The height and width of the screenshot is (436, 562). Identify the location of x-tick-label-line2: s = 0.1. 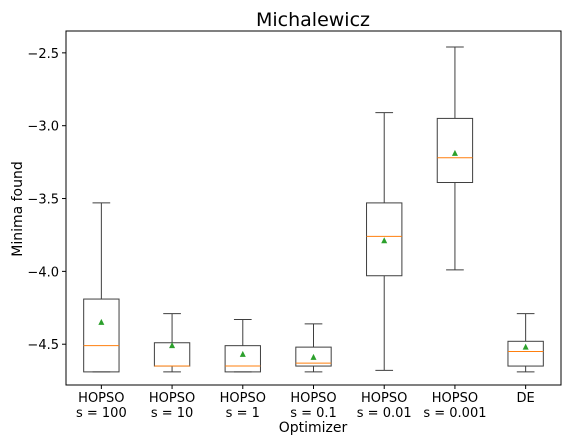
(313, 413).